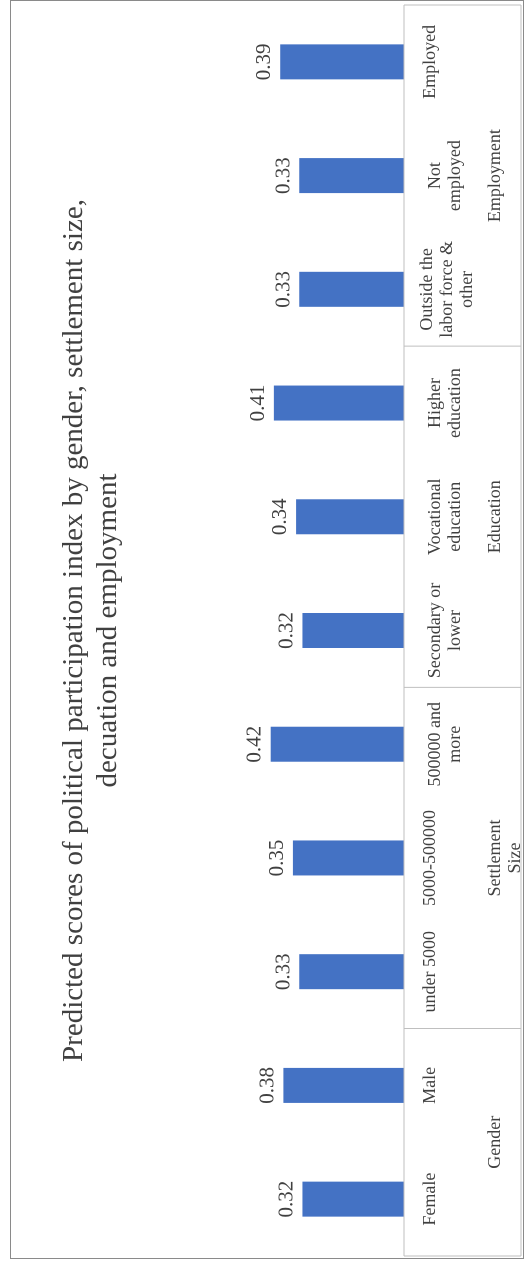  Describe the element at coordinates (454, 175) in the screenshot. I see `category-tick-label: employed` at that location.